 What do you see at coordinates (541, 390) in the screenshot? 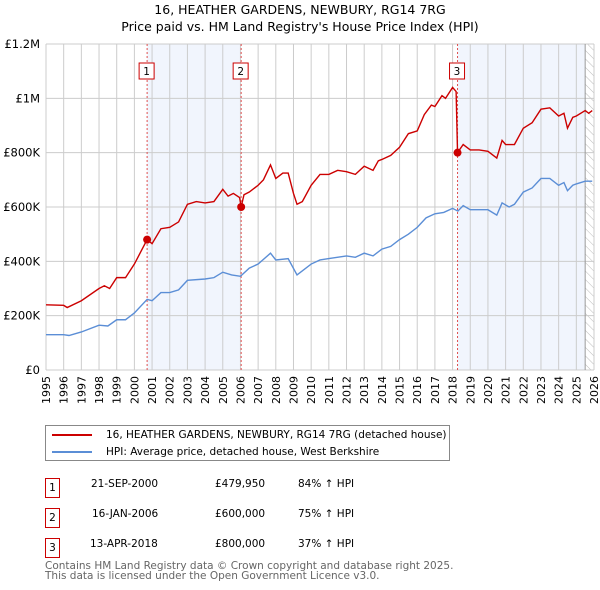
I see `x-tick-label: 2023` at bounding box center [541, 390].